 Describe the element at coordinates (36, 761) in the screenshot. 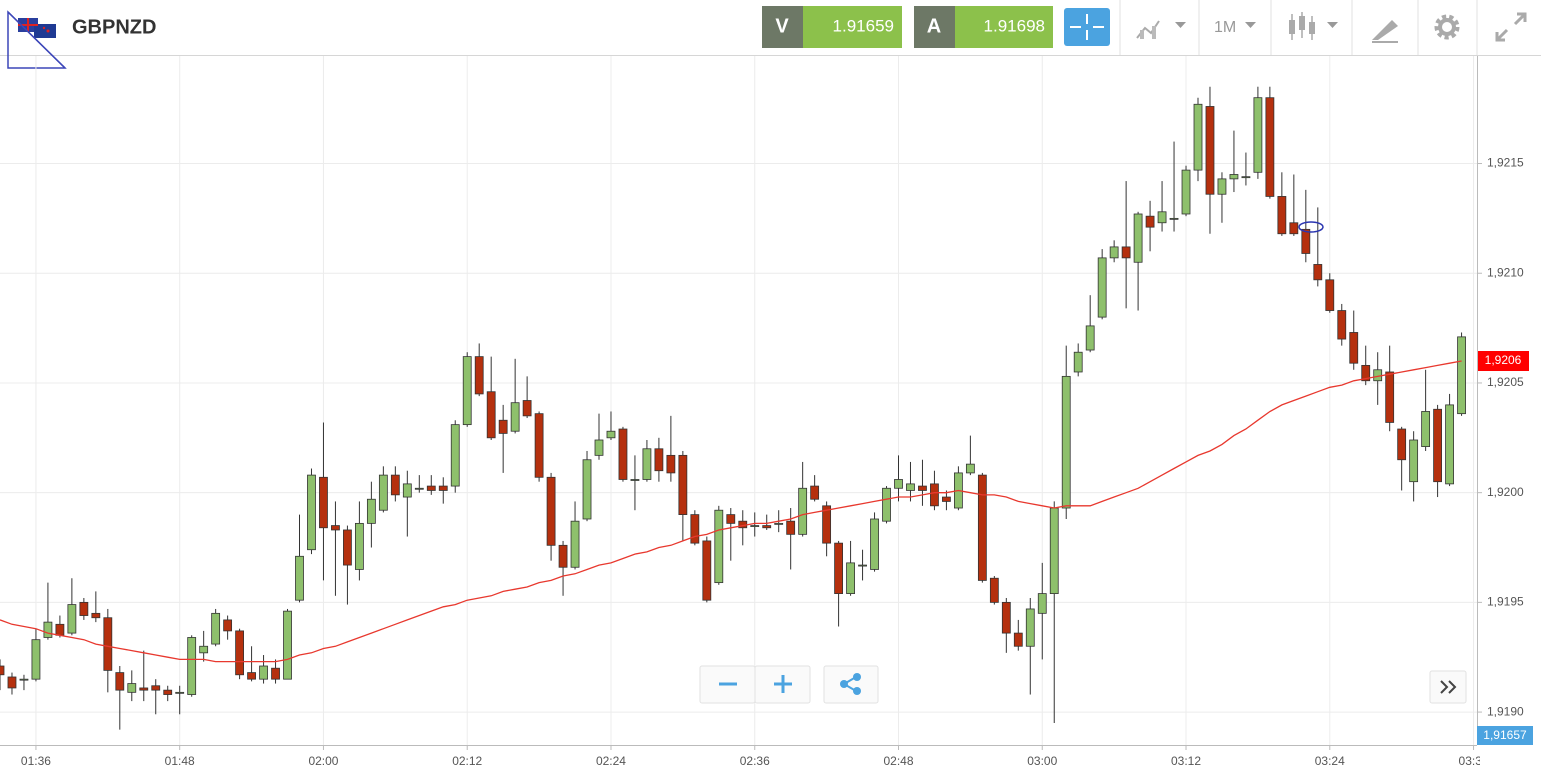

I see `x-tick-label: 01:36` at that location.